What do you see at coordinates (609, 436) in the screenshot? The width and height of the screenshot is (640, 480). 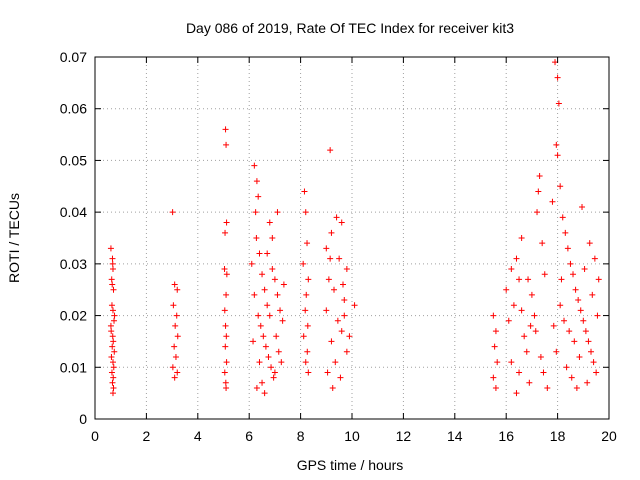 I see `x-tick-label: 20` at bounding box center [609, 436].